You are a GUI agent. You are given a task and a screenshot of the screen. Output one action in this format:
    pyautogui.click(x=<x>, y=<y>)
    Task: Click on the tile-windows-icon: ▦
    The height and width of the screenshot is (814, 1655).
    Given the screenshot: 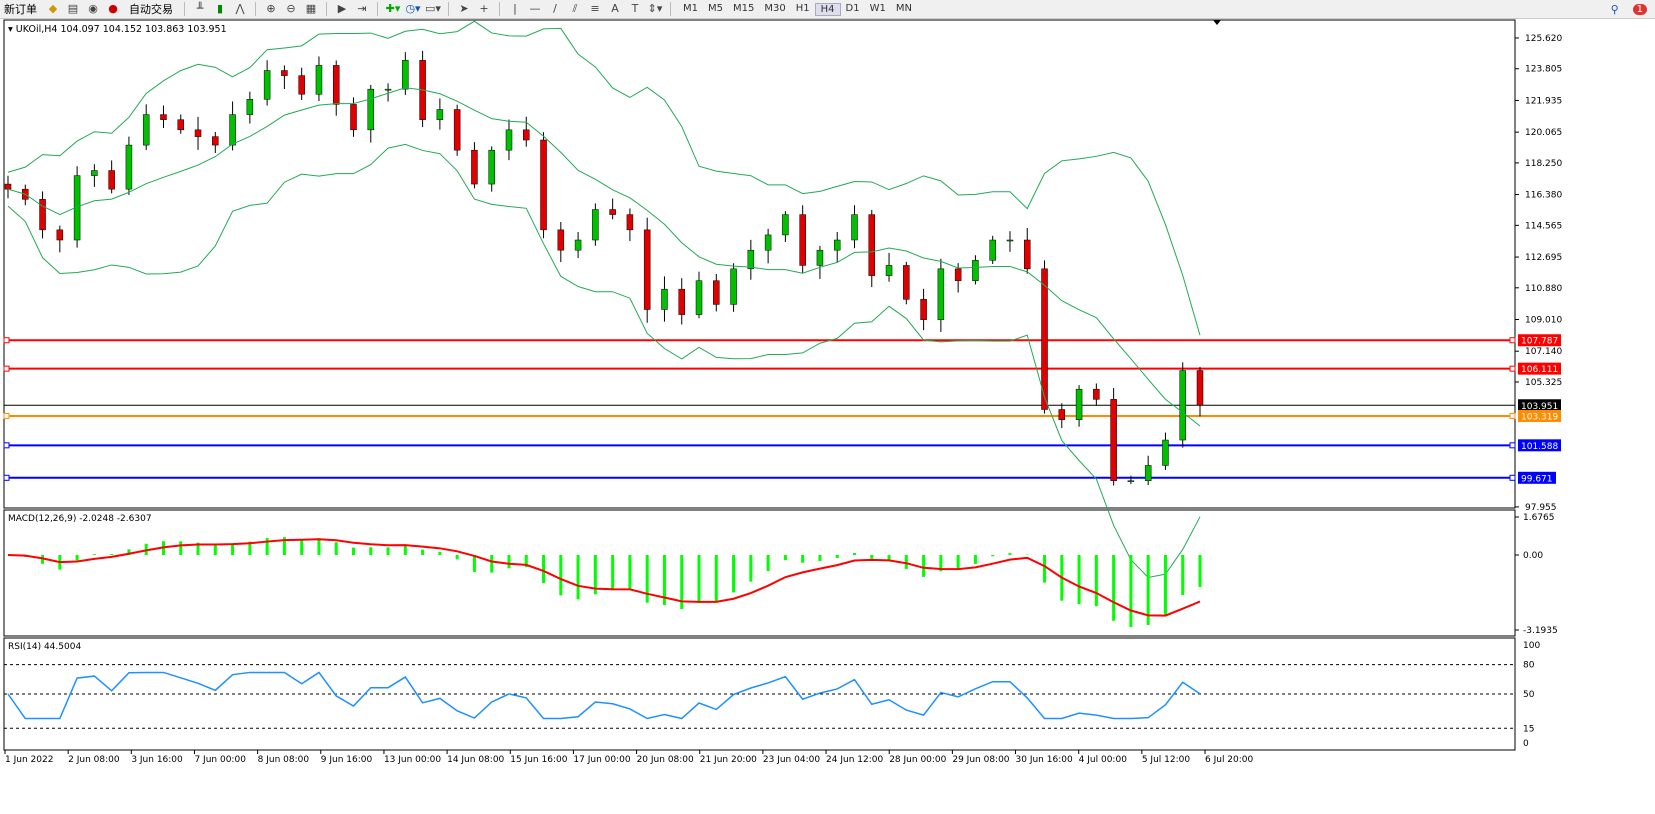 What is the action you would take?
    pyautogui.click(x=311, y=8)
    